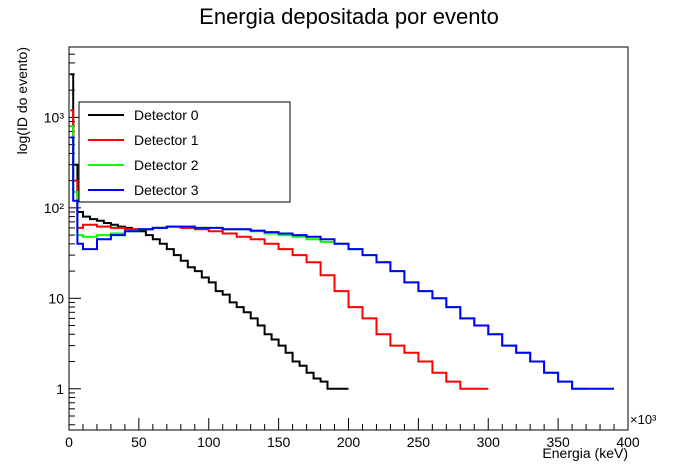  I want to click on legend-label: Detector 2, so click(166, 165).